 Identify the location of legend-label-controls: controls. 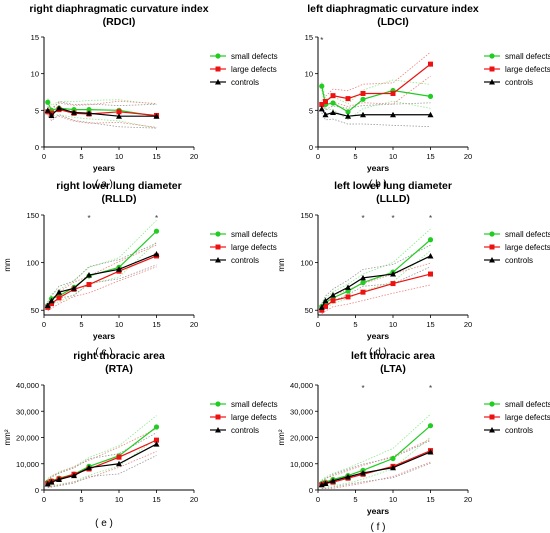
(245, 82).